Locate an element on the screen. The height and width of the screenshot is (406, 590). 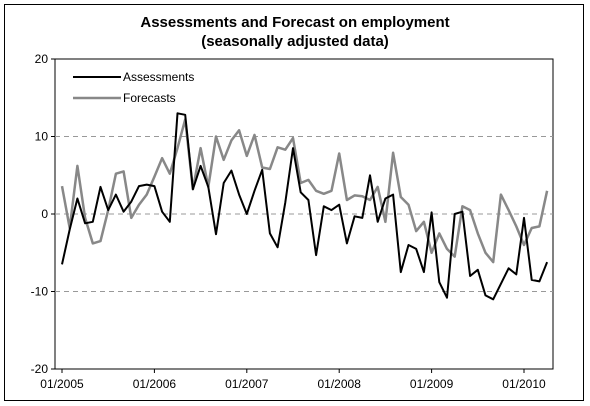
x-tick-label: 01/2006 is located at coordinates (155, 384).